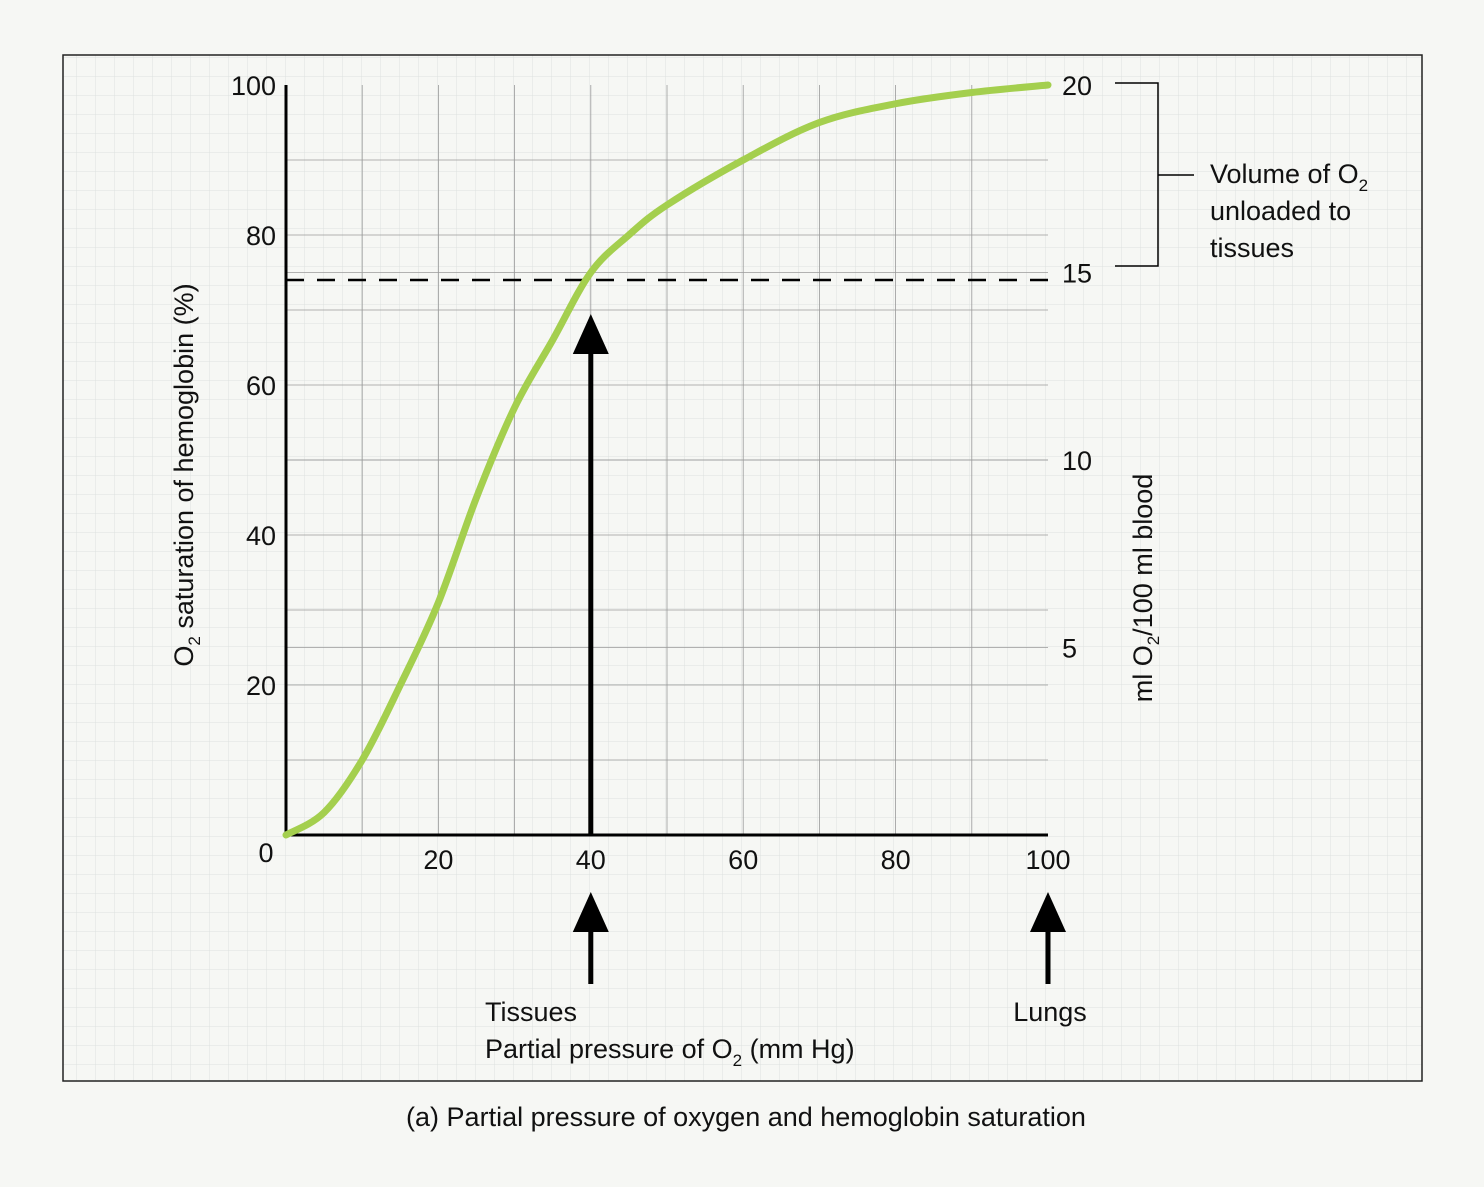 The height and width of the screenshot is (1187, 1484). What do you see at coordinates (1077, 461) in the screenshot?
I see `y2-tick-label: 10` at bounding box center [1077, 461].